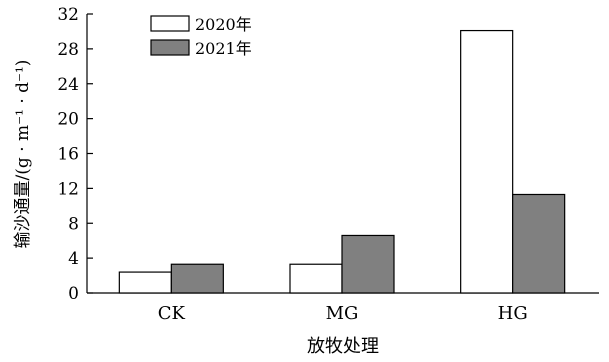  Describe the element at coordinates (201, 36) in the screenshot. I see `legend: 2020年 2021年` at that location.